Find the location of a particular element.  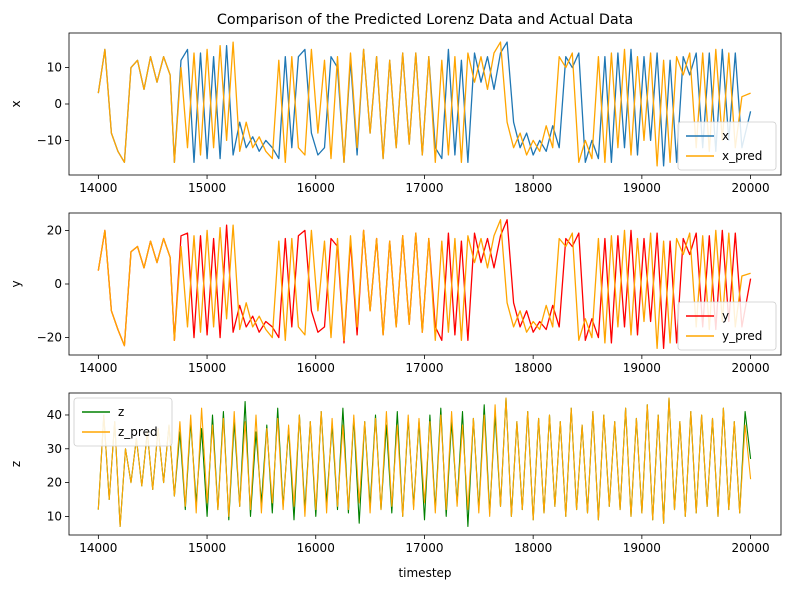

legend-label-y: y is located at coordinates (725, 316).